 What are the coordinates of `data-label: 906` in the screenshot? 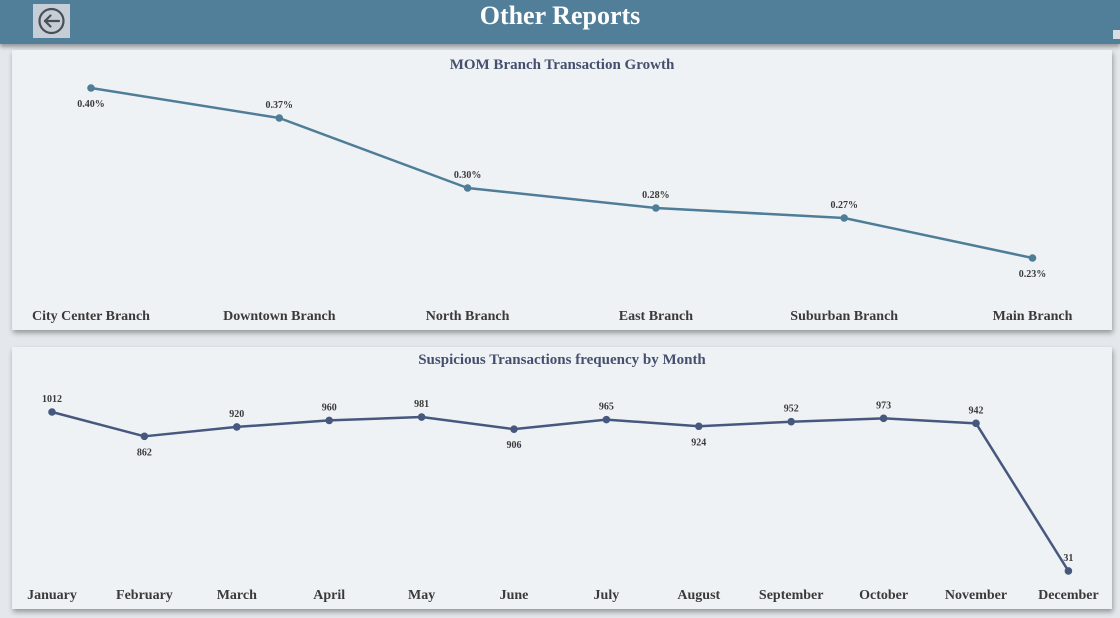 It's located at (514, 445).